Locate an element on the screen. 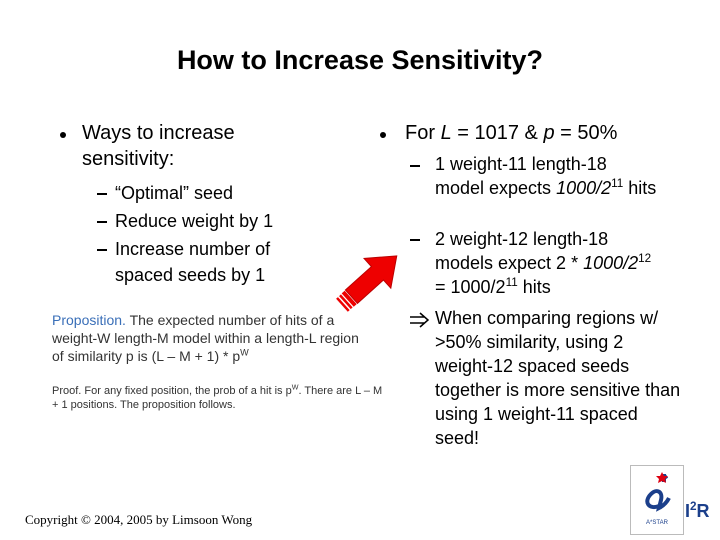 The image size is (720, 540). logo: A*STAR I2R is located at coordinates (670, 500).